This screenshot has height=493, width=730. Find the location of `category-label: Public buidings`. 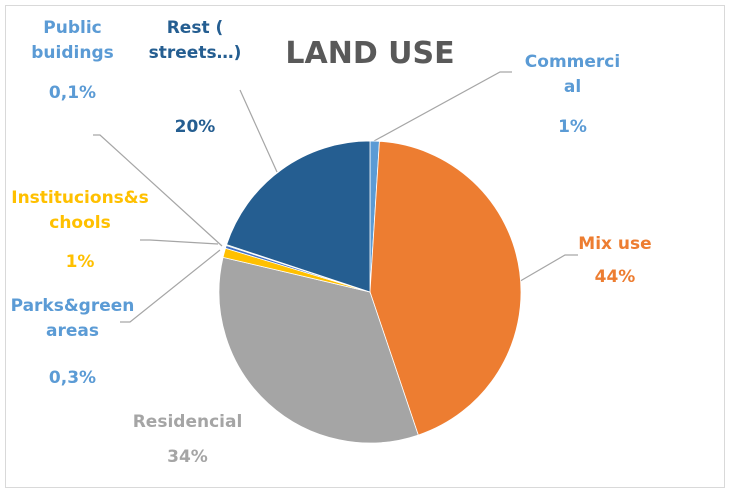

category-label: Public buidings is located at coordinates (72, 40).